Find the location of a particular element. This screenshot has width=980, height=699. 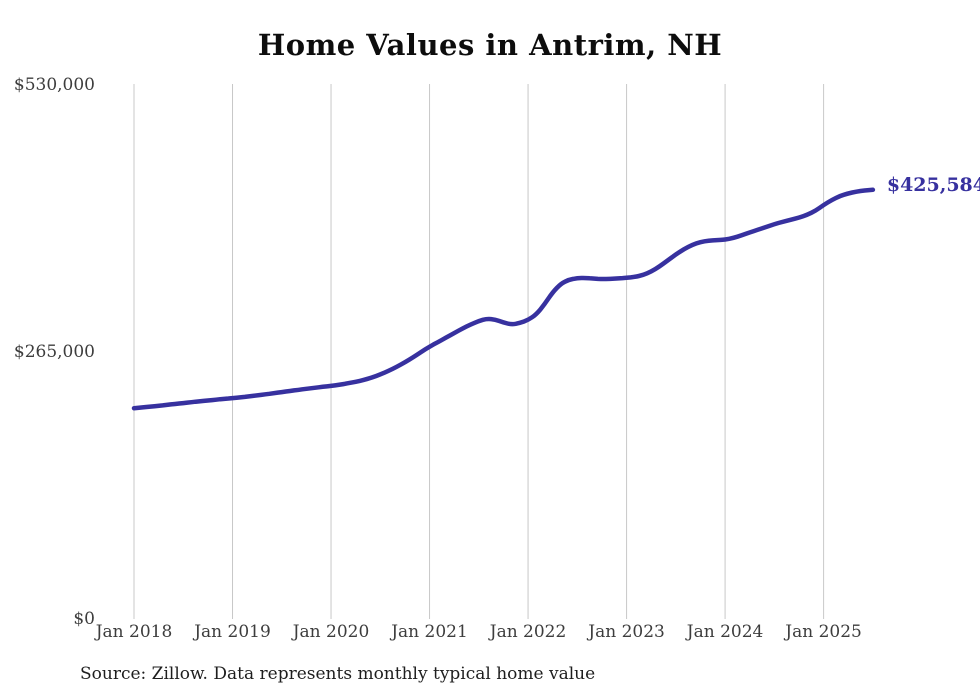

y-axis-tick-label: $265,000 is located at coordinates (54, 351).